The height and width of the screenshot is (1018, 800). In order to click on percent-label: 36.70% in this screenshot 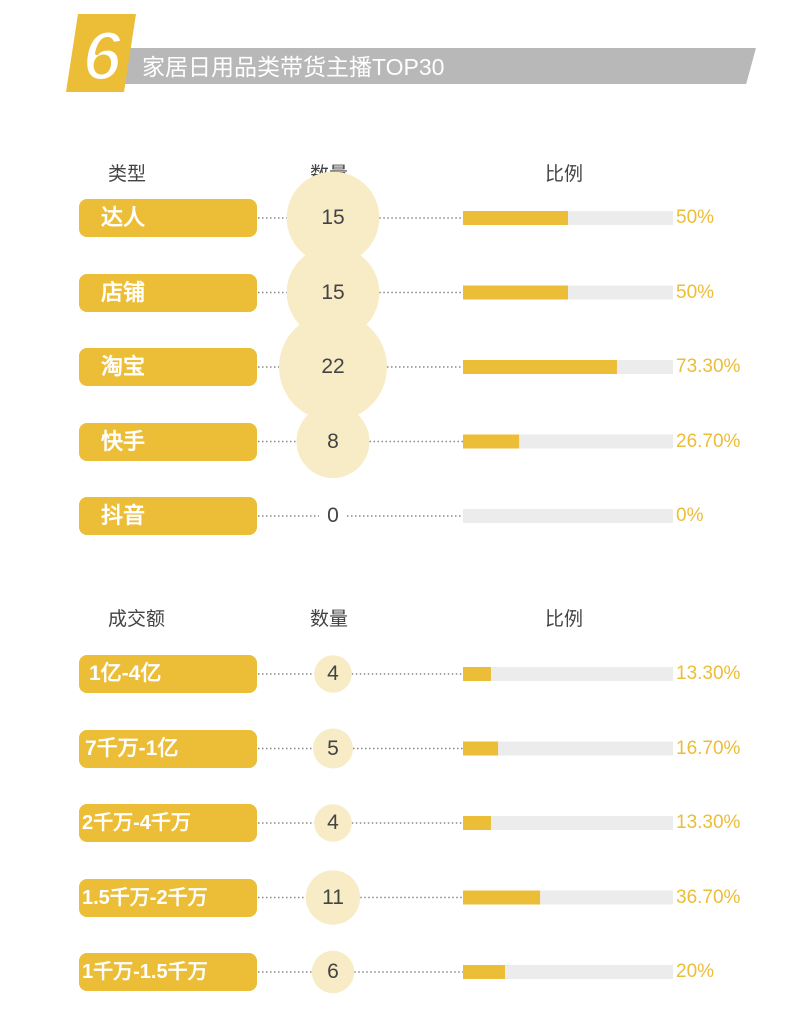, I will do `click(708, 897)`.